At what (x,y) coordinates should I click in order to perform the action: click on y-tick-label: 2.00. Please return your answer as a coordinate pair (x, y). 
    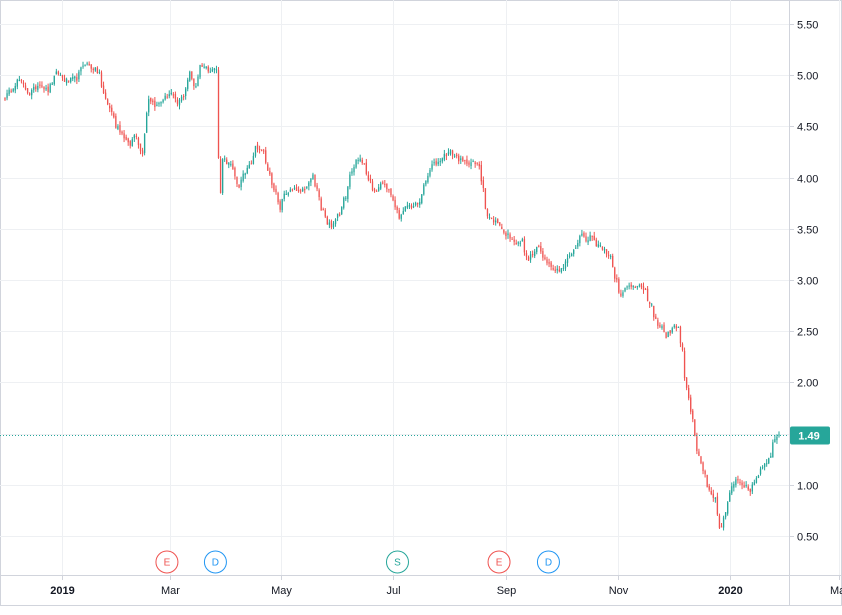
    Looking at the image, I should click on (807, 384).